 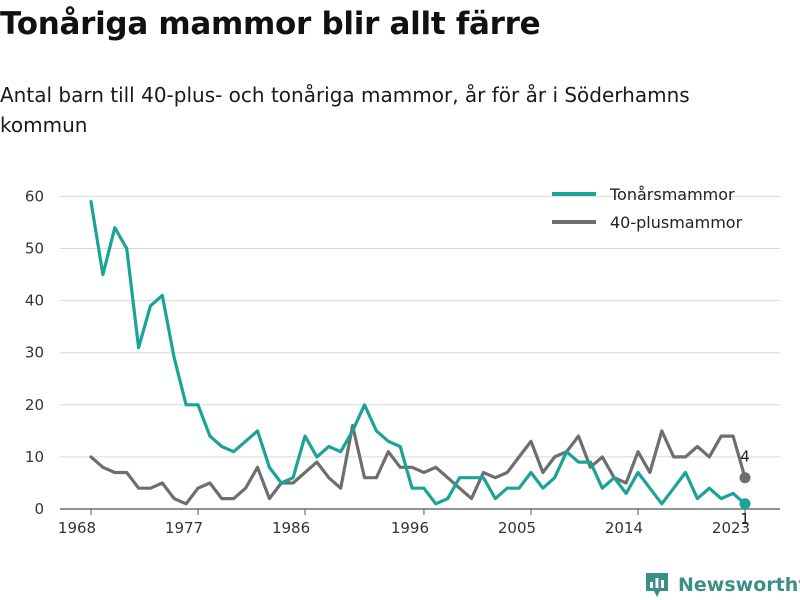 What do you see at coordinates (657, 585) in the screenshot?
I see `bar-chart-icon` at bounding box center [657, 585].